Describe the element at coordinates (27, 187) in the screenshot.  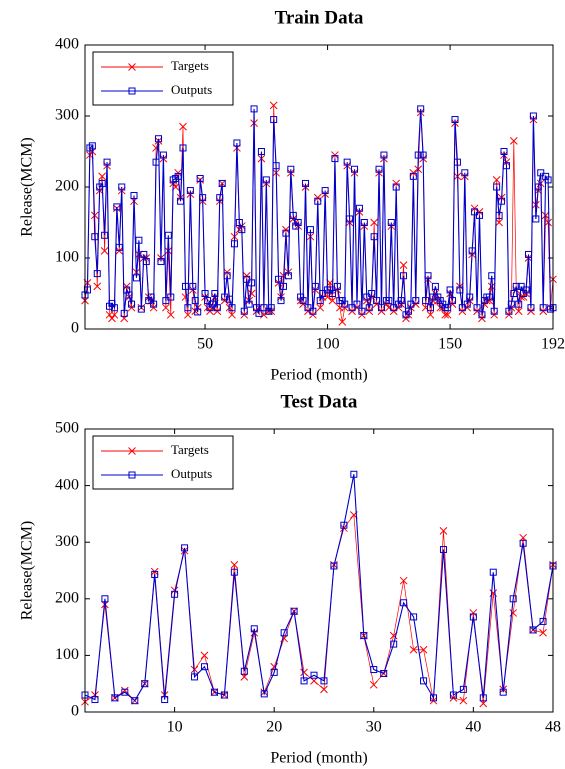
I see `y-axis-label: Release(MCM)` at that location.